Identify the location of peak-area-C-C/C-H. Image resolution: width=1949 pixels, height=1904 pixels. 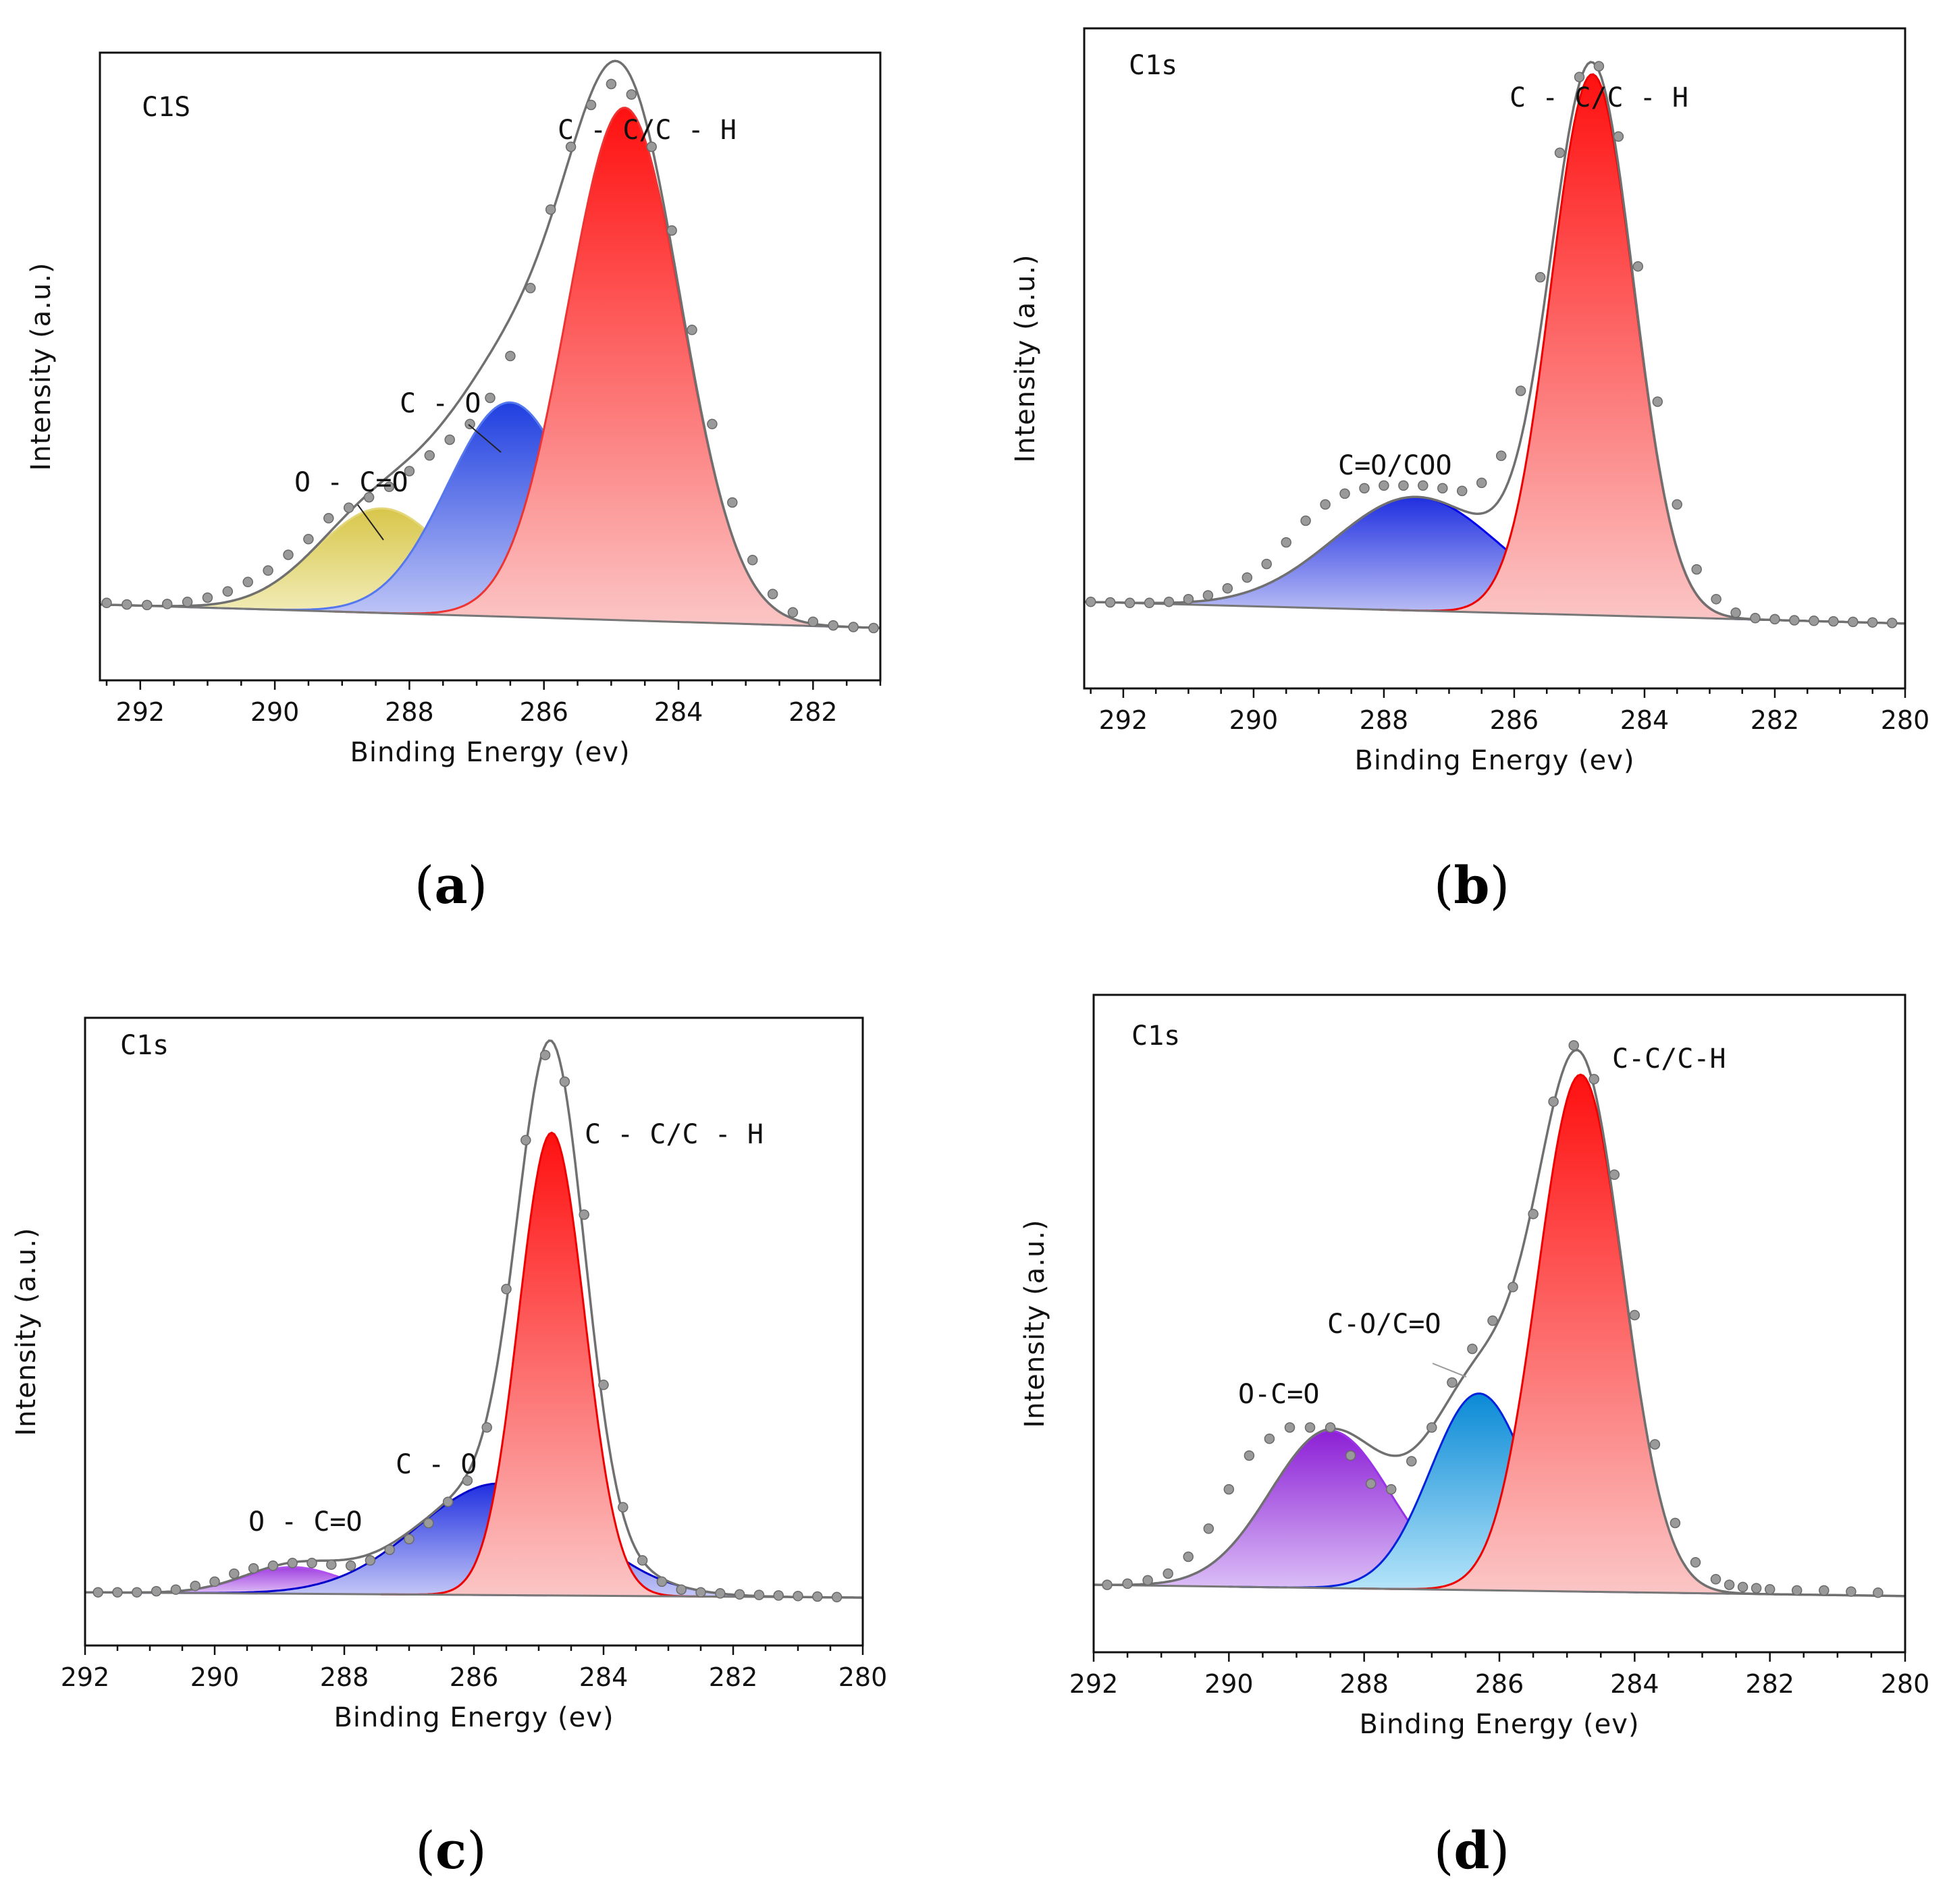
(1580, 1335).